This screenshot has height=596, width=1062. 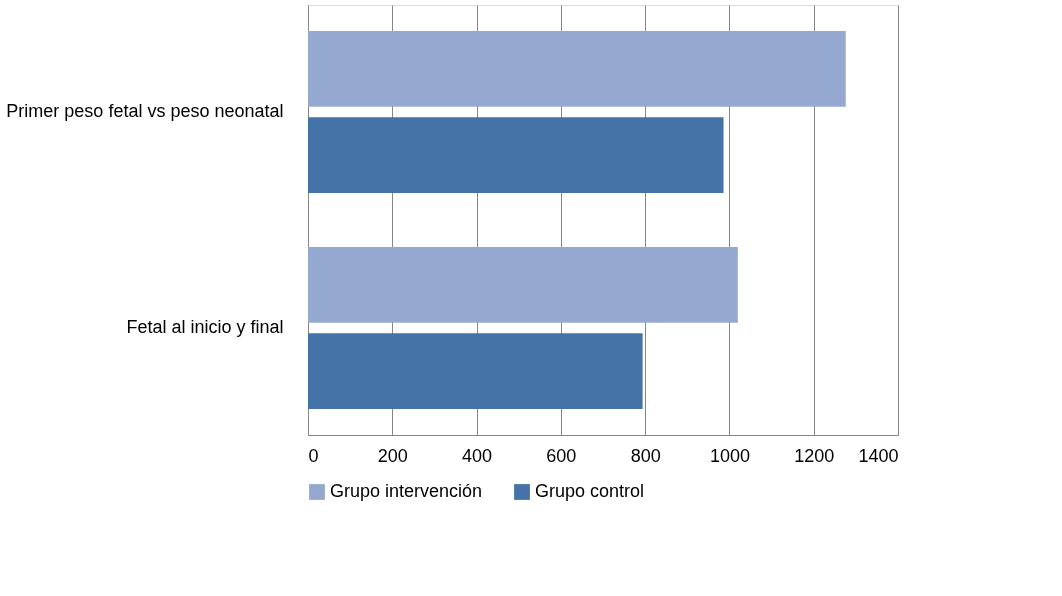 I want to click on x-tick-label: 1400, so click(x=878, y=455).